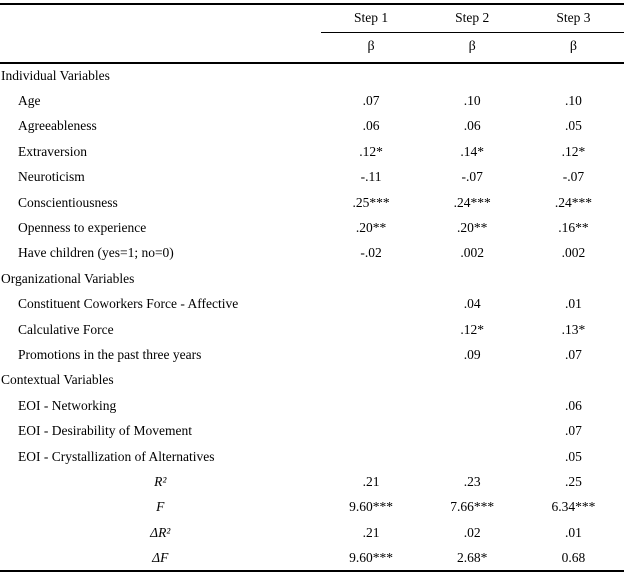 This screenshot has width=624, height=577. I want to click on row-label: Openness to experience, so click(82, 228).